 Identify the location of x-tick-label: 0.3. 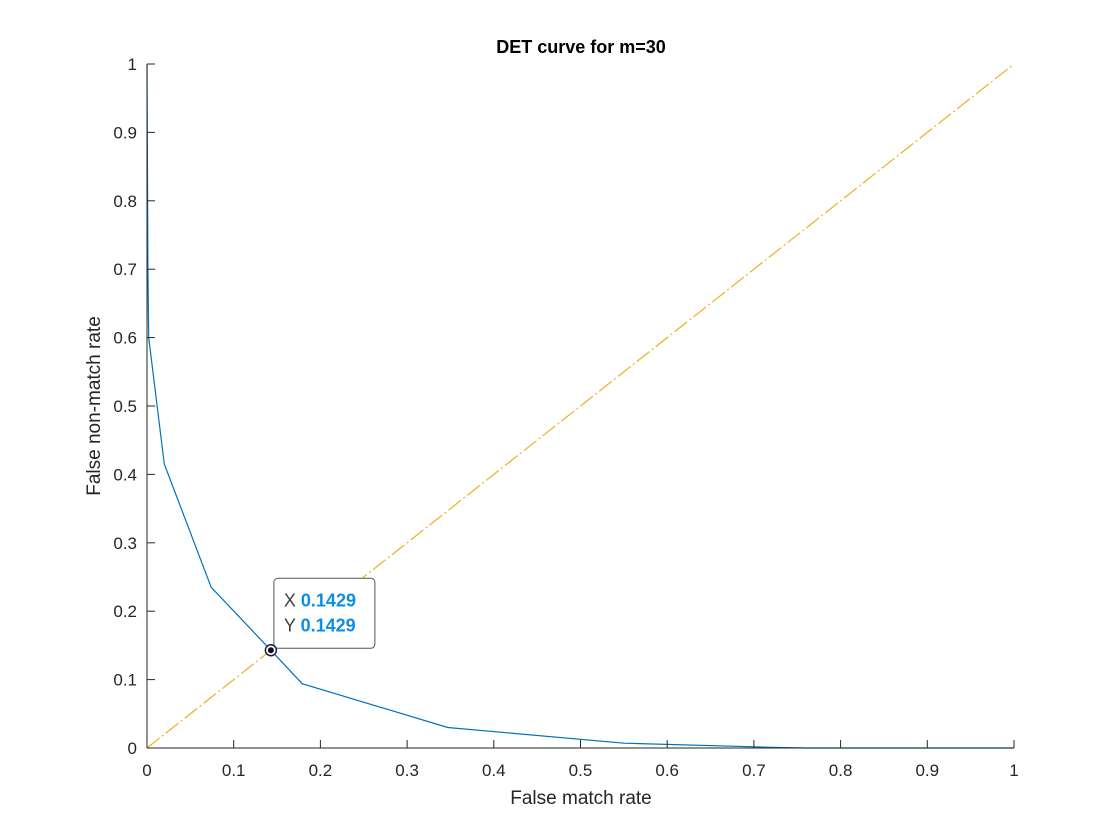
(407, 770).